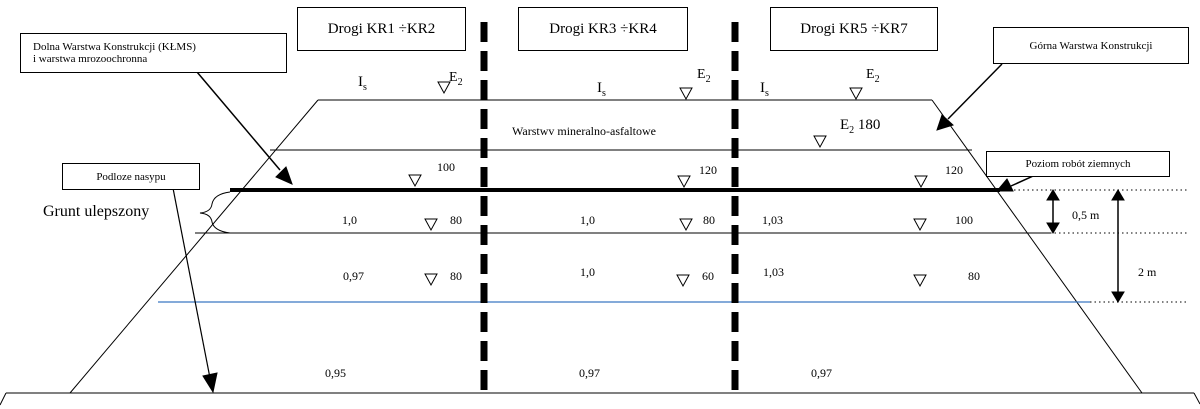  Describe the element at coordinates (1196, 398) in the screenshot. I see `ground-tail-right` at that location.